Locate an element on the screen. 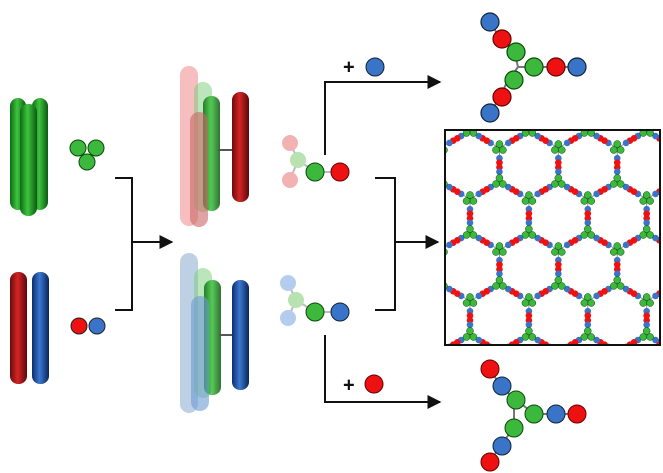 This screenshot has height=473, width=663. red-blue-helices is located at coordinates (29, 328).